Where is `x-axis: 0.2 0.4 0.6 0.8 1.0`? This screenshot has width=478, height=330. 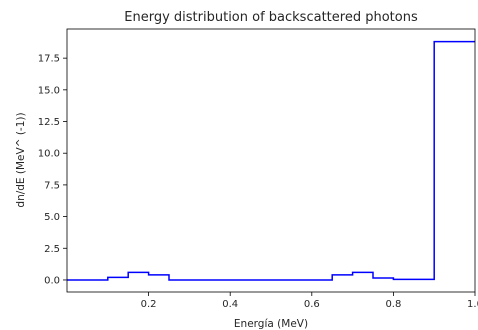 x-axis: 0.2 0.4 0.6 0.8 1.0 is located at coordinates (309, 301).